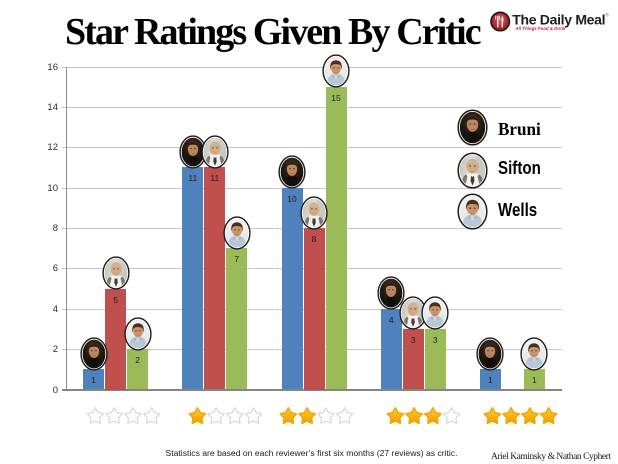  What do you see at coordinates (541, 28) in the screenshot?
I see `svg-text: All Things Food & Drink` at bounding box center [541, 28].